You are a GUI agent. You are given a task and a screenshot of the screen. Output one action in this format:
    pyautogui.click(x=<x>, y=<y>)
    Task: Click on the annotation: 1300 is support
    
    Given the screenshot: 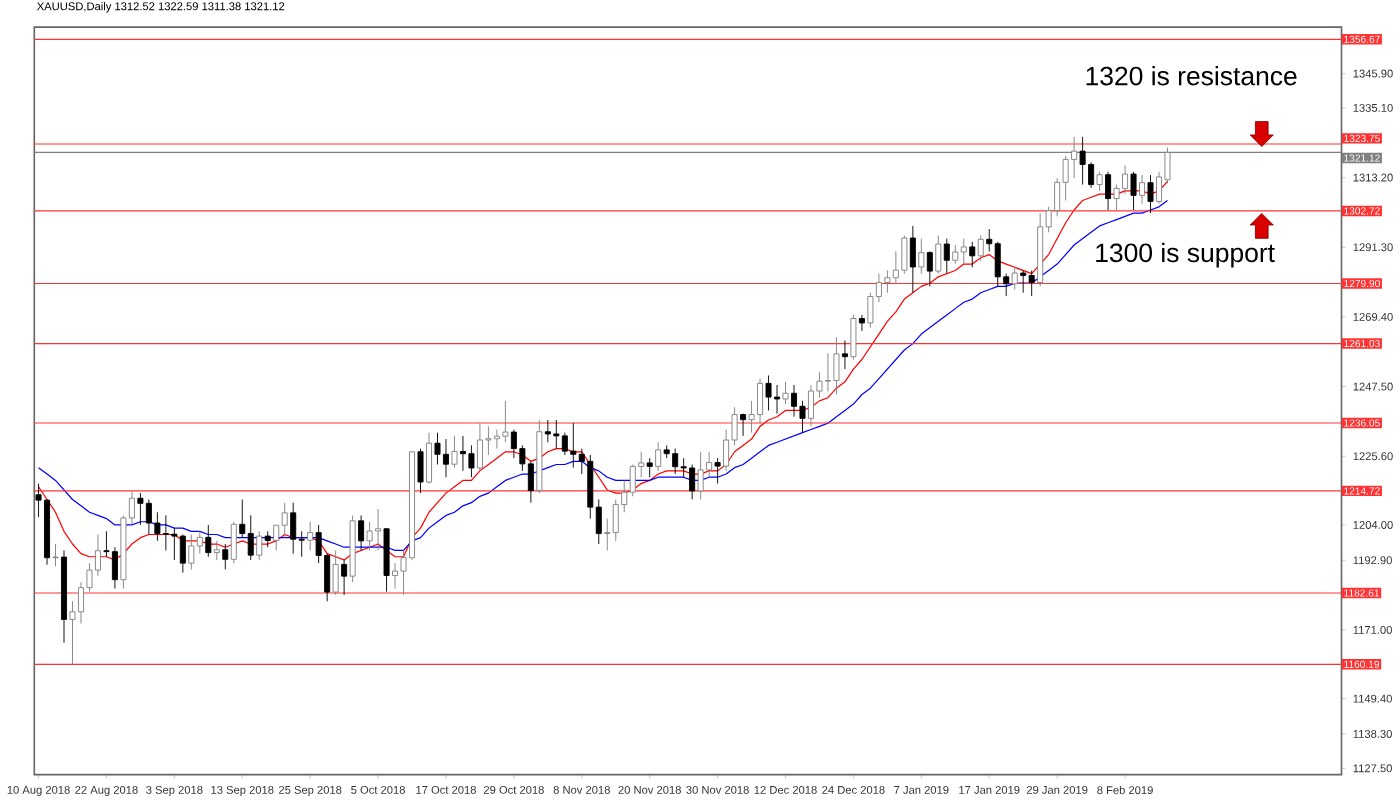 What is the action you would take?
    pyautogui.click(x=1185, y=255)
    